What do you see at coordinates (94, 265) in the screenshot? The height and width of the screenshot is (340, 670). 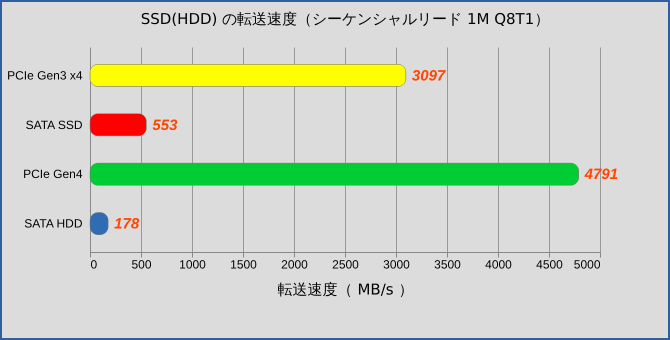 I see `x-tick-label: 0` at bounding box center [94, 265].